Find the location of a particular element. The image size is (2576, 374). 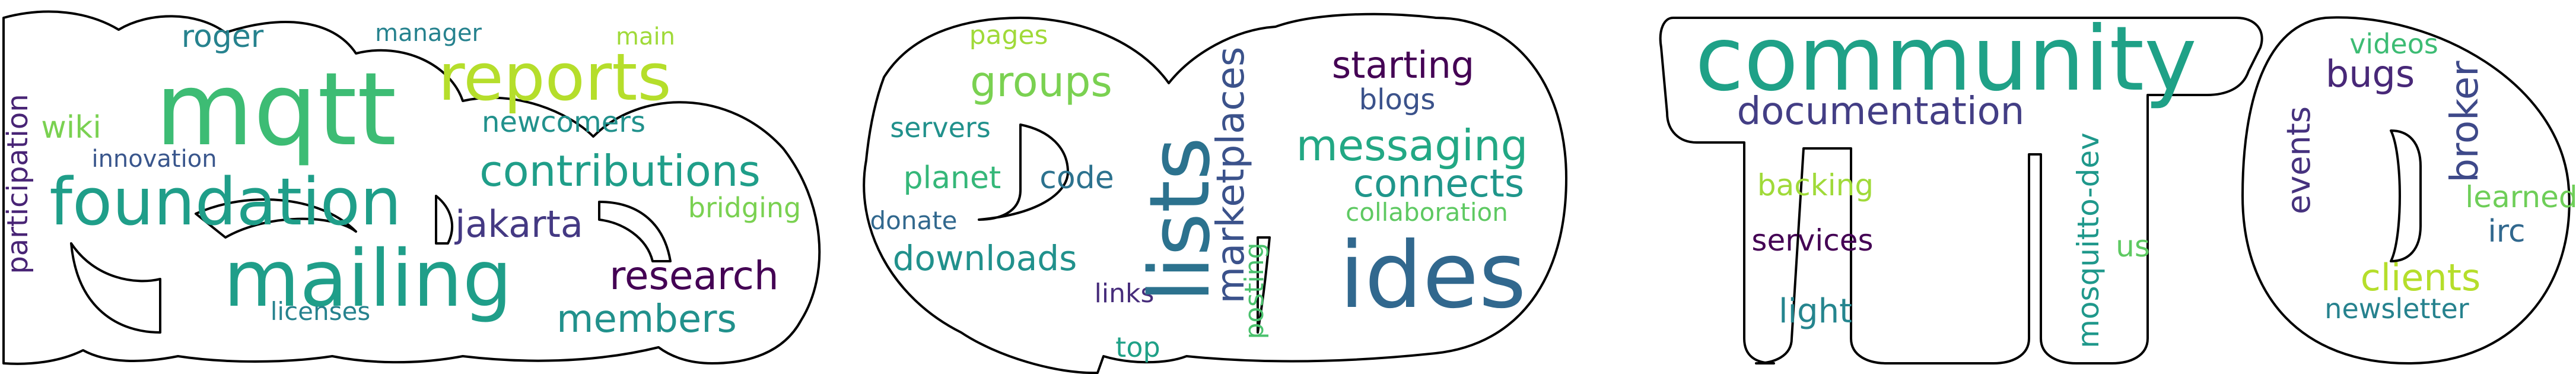

word-top: top is located at coordinates (1137, 347).